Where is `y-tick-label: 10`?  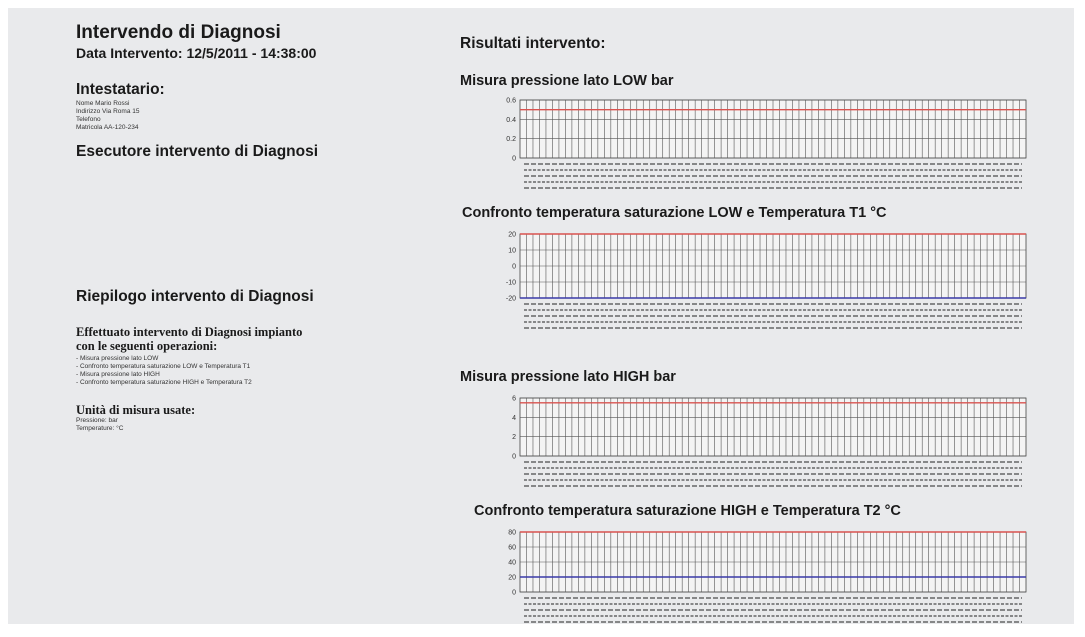 y-tick-label: 10 is located at coordinates (512, 251).